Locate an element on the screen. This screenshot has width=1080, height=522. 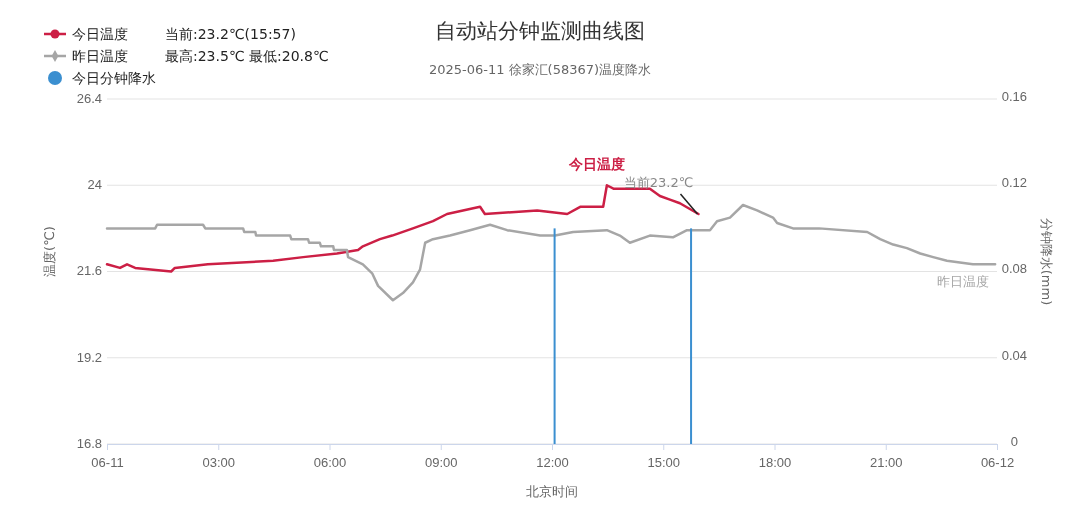
x-tick-label: 18:00 is located at coordinates (775, 463).